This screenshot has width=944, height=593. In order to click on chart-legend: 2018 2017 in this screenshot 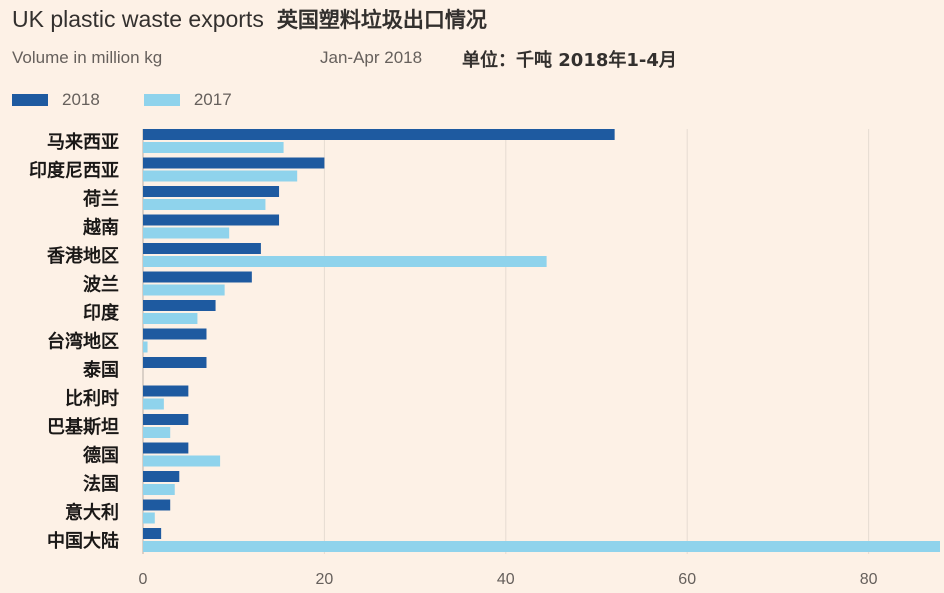, I will do `click(144, 100)`.